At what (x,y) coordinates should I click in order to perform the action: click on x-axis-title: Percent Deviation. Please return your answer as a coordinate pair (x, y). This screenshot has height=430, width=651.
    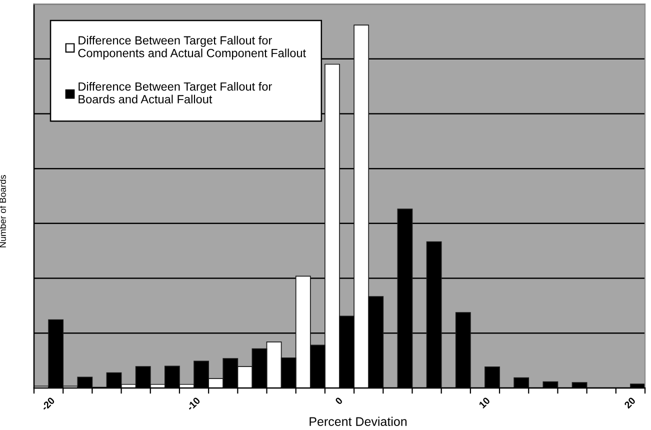
    Looking at the image, I should click on (358, 421).